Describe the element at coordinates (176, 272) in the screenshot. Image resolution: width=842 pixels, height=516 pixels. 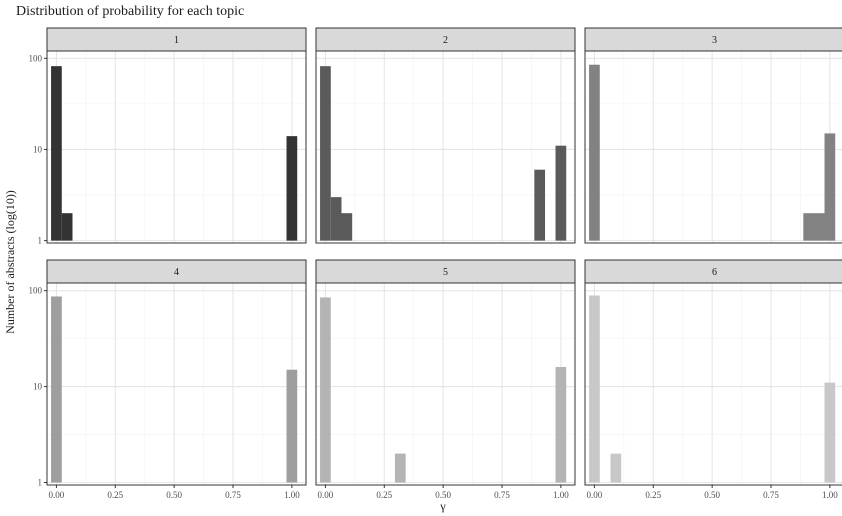
I see `facet-strip-label: 4` at that location.